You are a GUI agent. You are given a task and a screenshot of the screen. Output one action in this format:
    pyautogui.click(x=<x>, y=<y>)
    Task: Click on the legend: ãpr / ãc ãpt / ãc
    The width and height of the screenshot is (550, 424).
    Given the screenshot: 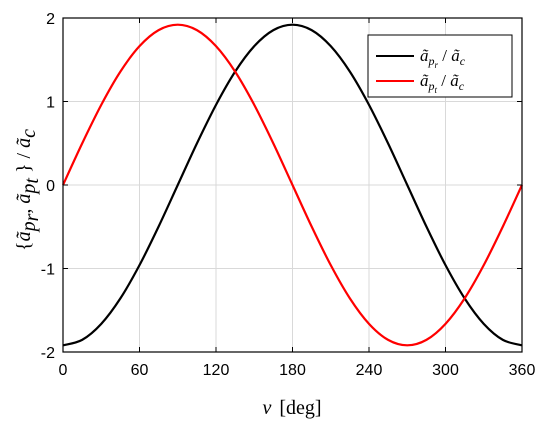 What is the action you would take?
    pyautogui.click(x=440, y=66)
    